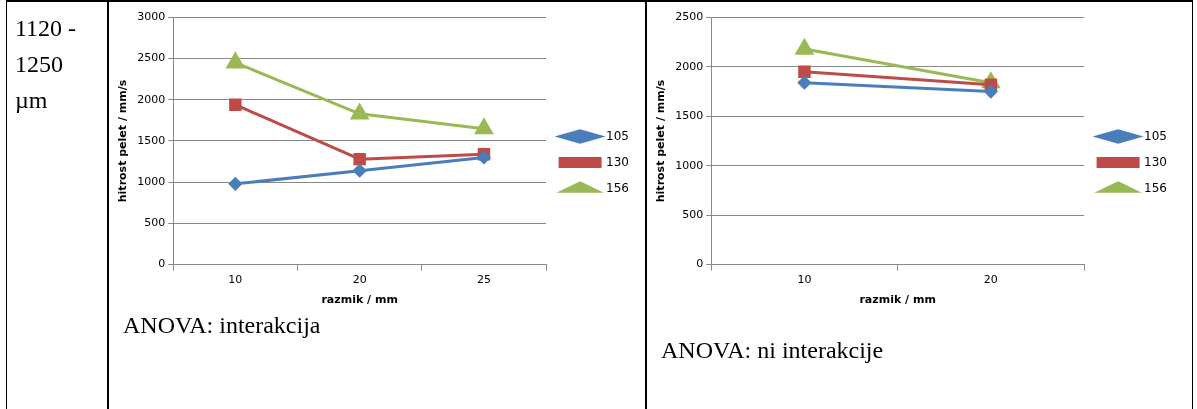 Image resolution: width=1197 pixels, height=409 pixels. I want to click on text: ANOVA: ni interakcije, so click(772, 350).